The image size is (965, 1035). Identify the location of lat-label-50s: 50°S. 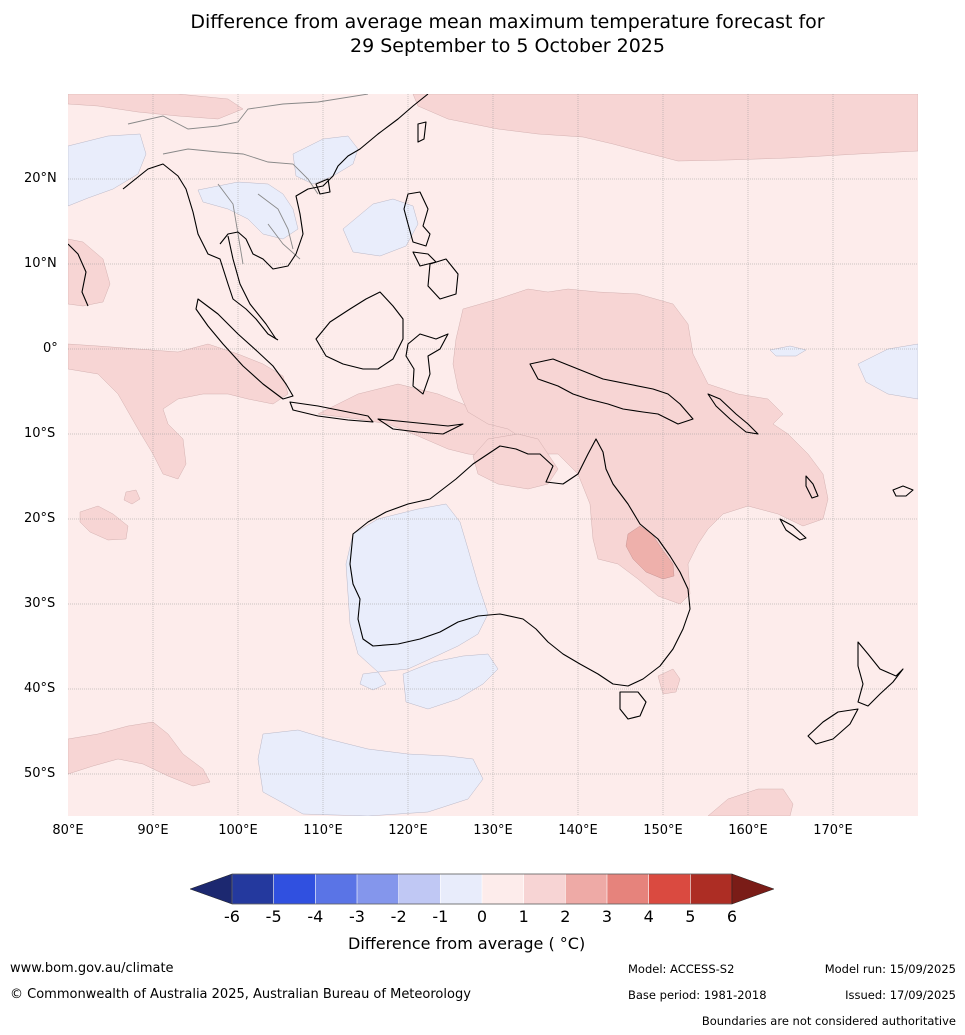
(40, 773).